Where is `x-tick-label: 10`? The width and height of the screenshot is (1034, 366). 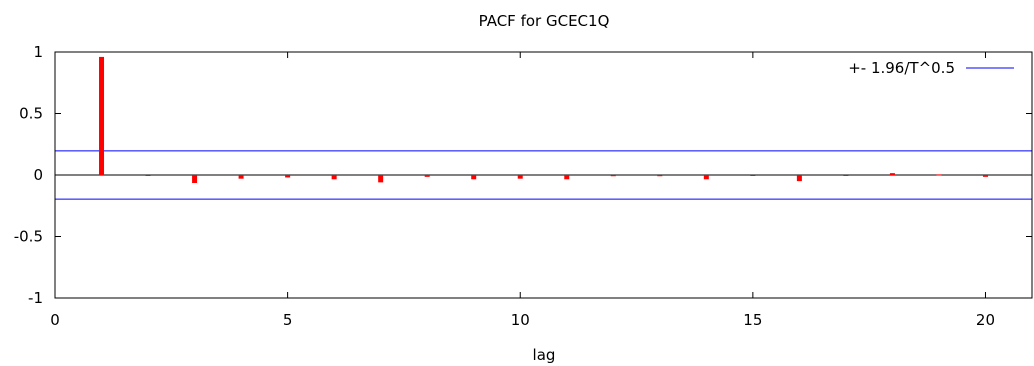
x-tick-label: 10 is located at coordinates (520, 320).